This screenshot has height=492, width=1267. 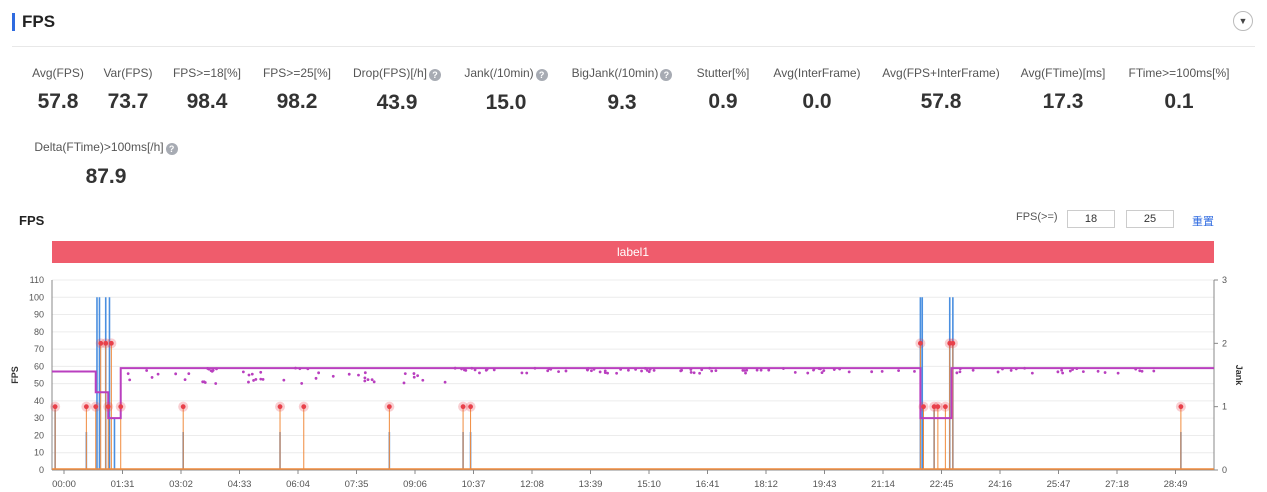 What do you see at coordinates (1224, 470) in the screenshot?
I see `y2-tick-label: 0` at bounding box center [1224, 470].